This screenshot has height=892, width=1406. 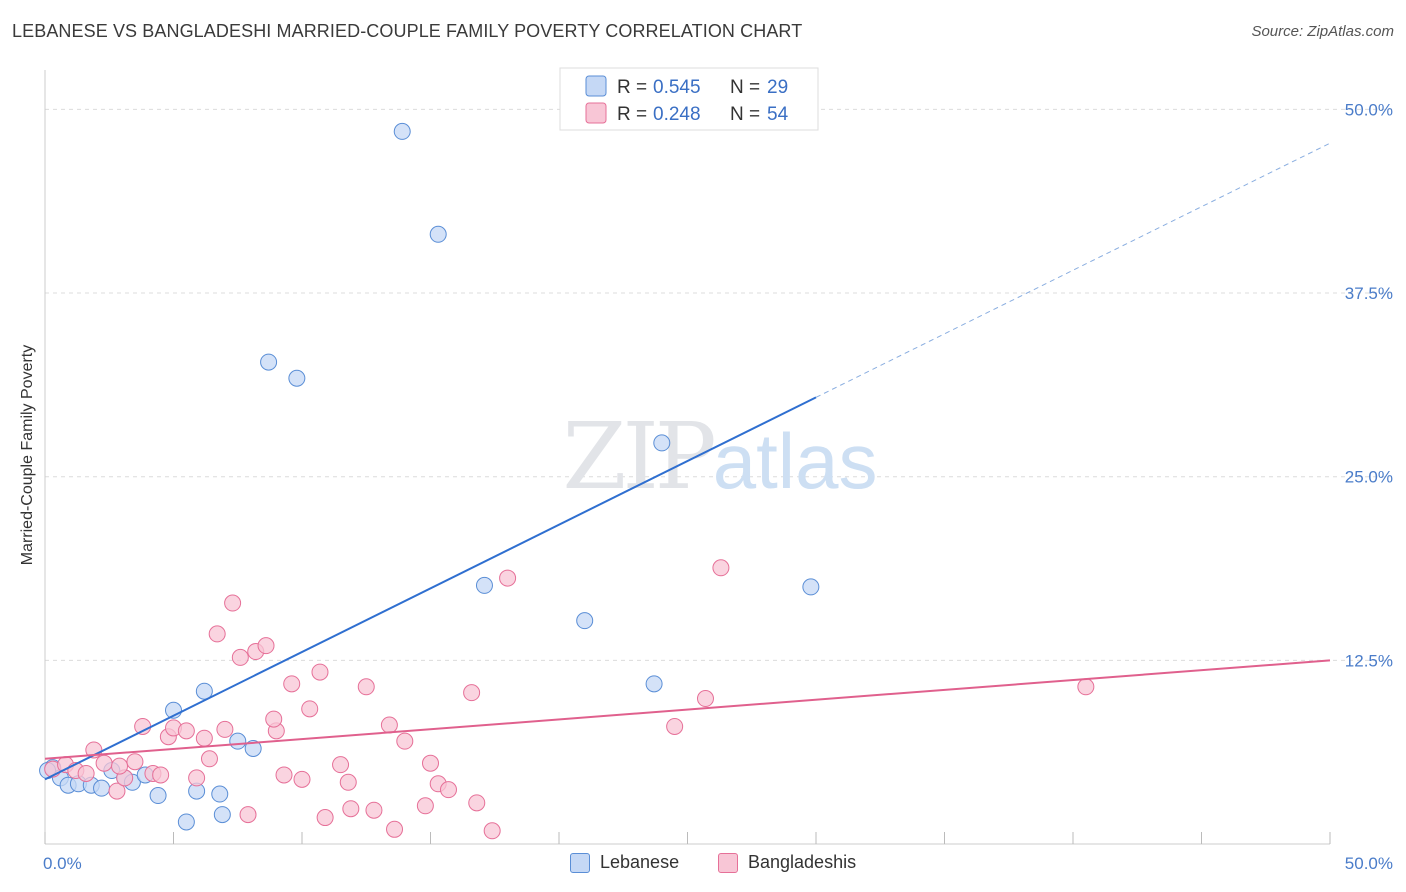 I want to click on x-tick-label: 0.0%, so click(x=62, y=863).